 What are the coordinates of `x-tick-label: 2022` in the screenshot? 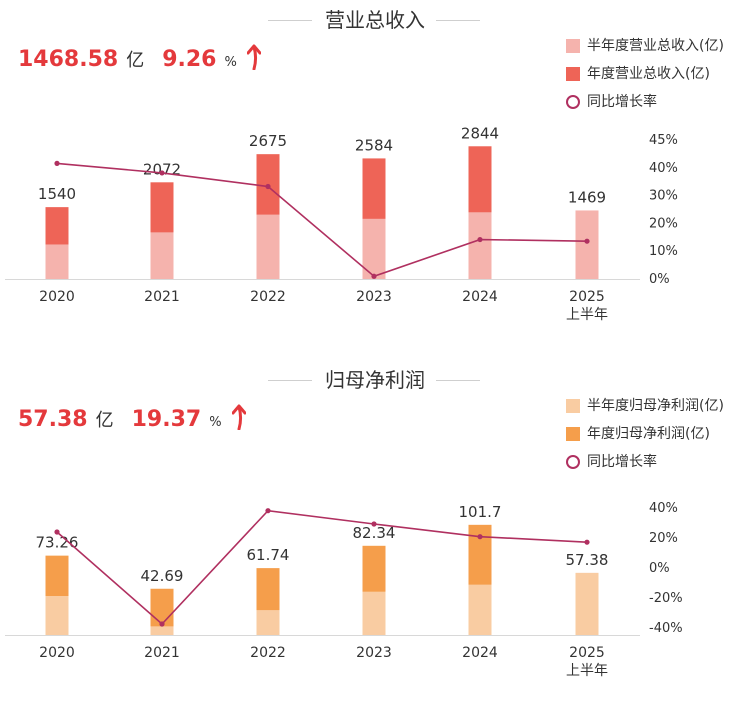 It's located at (268, 297).